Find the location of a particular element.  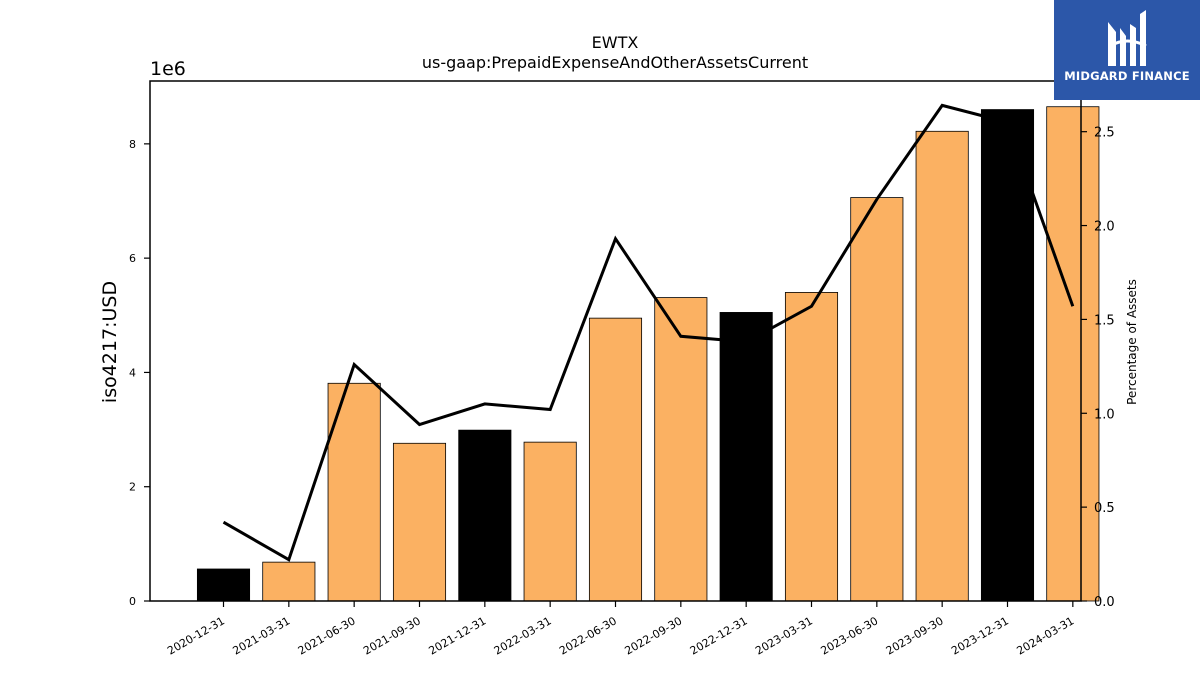

chart-title: EWTX is located at coordinates (615, 42).